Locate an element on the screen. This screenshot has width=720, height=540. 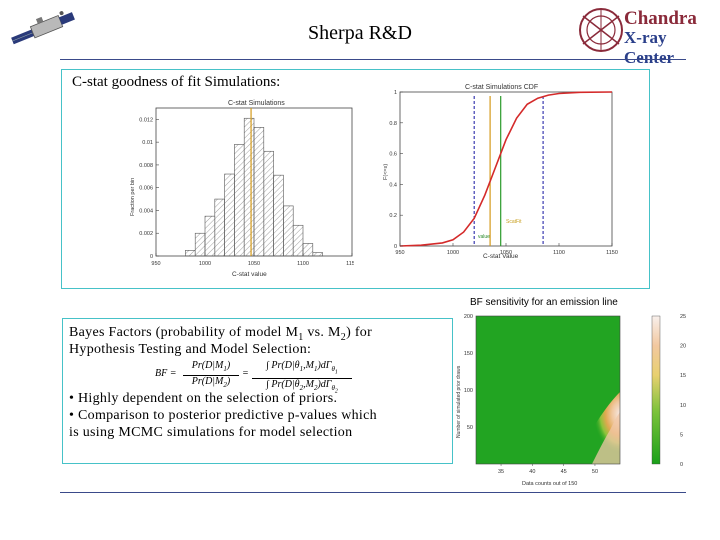
left-plot-ylabel: Fraction per bin is located at coordinates (133, 197).